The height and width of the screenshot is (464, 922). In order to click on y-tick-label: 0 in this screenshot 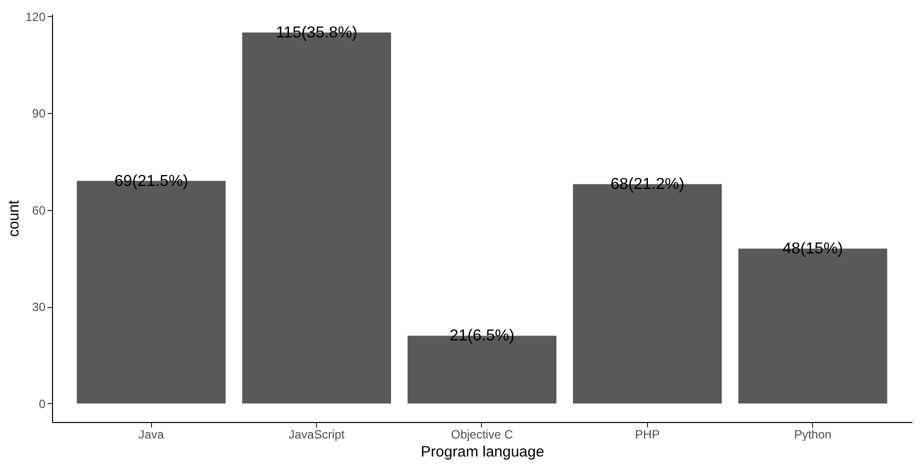, I will do `click(42, 403)`.